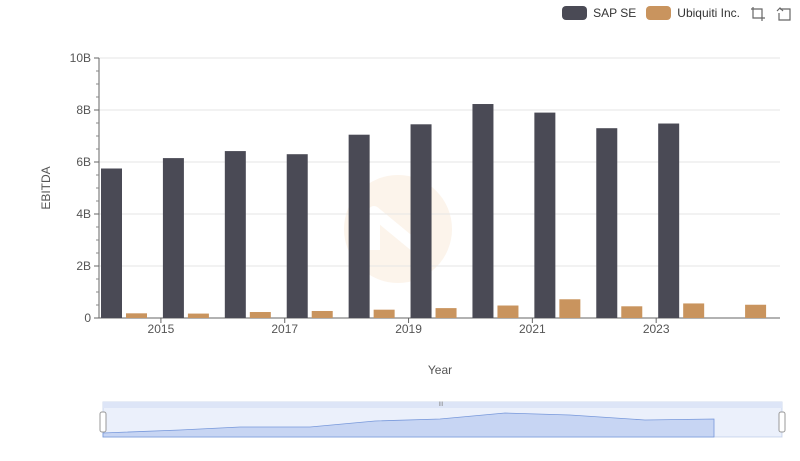 The image size is (800, 461). Describe the element at coordinates (46, 187) in the screenshot. I see `y-axis-label: EBITDA` at that location.